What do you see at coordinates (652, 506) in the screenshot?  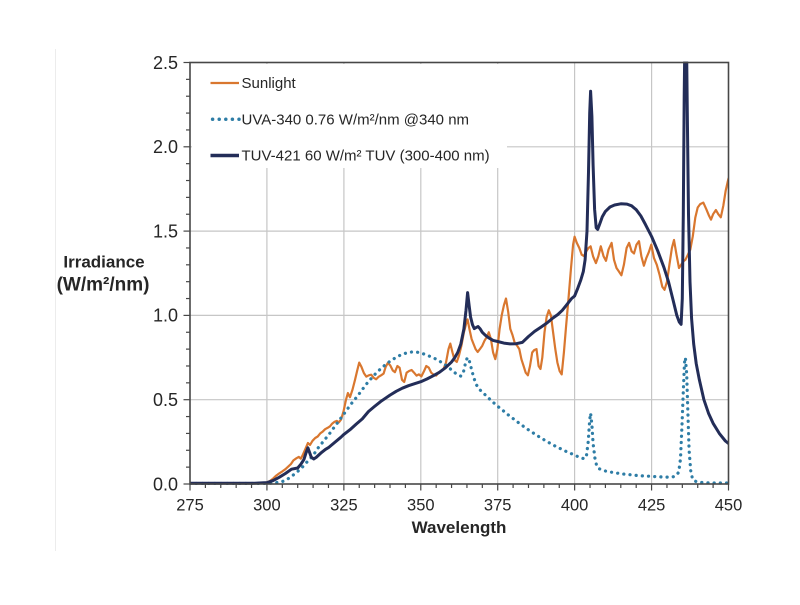 I see `svg-text: 425` at bounding box center [652, 506].